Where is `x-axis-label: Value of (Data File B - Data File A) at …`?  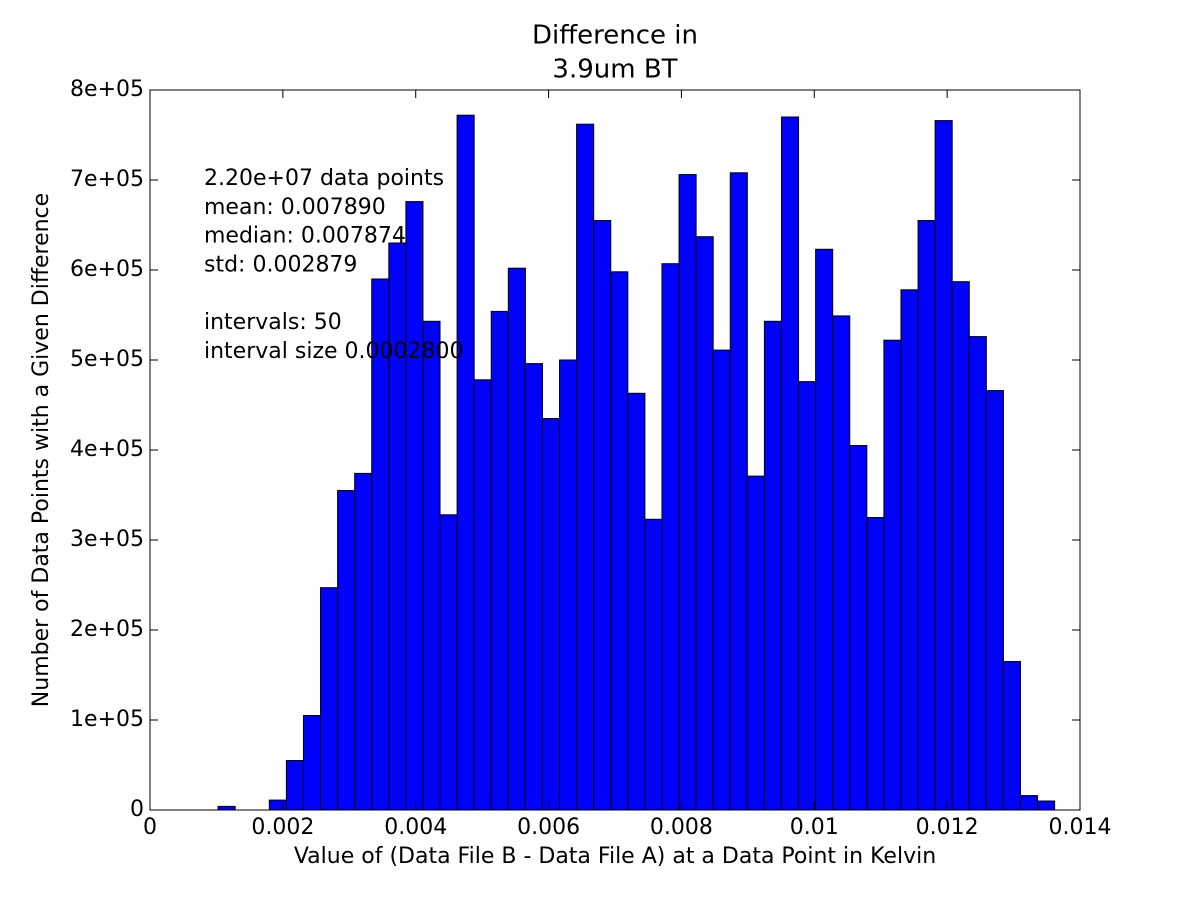 x-axis-label: Value of (Data File B - Data File A) at … is located at coordinates (615, 856).